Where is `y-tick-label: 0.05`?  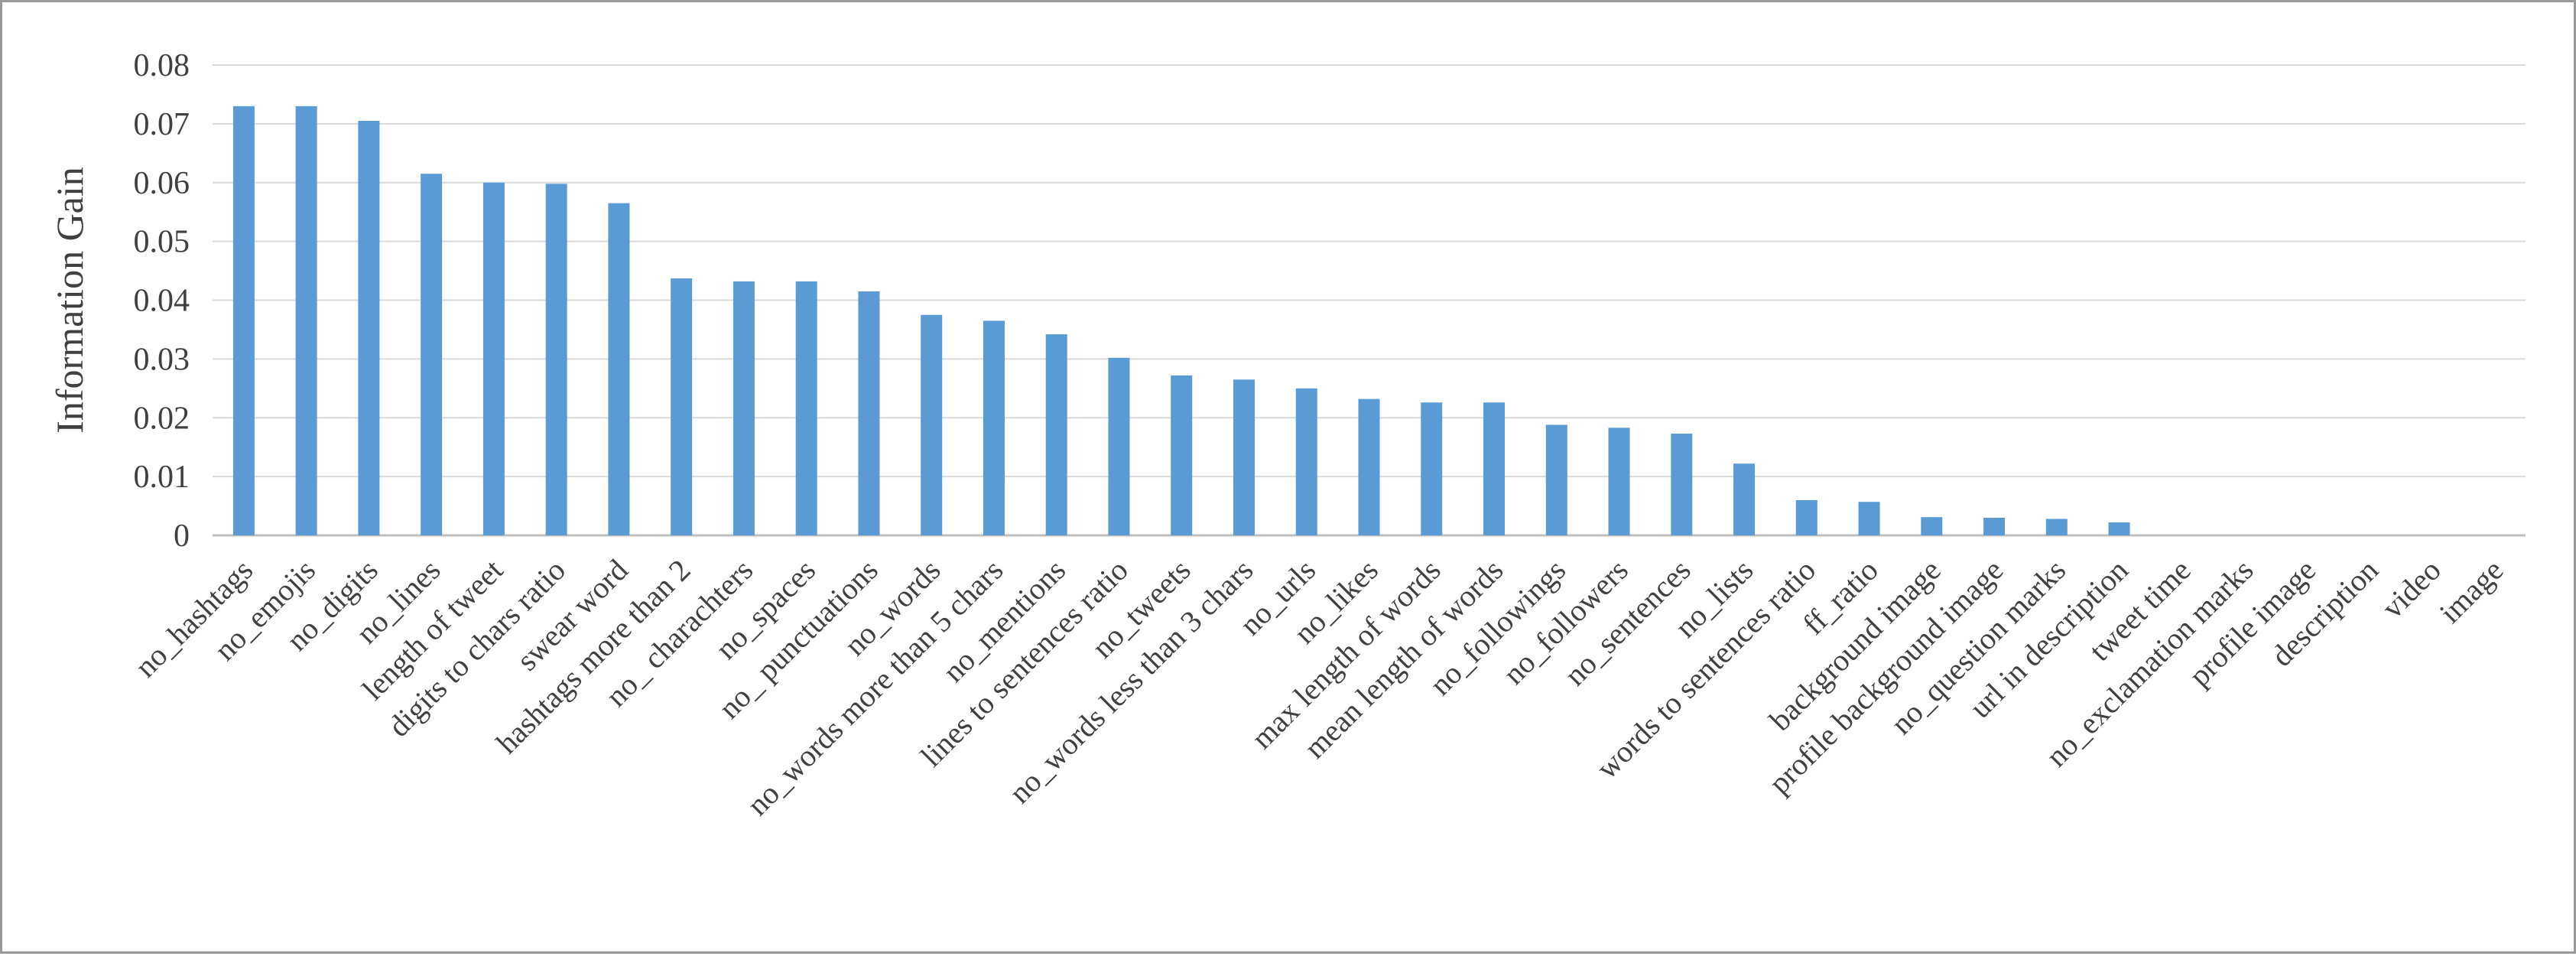 y-tick-label: 0.05 is located at coordinates (162, 243).